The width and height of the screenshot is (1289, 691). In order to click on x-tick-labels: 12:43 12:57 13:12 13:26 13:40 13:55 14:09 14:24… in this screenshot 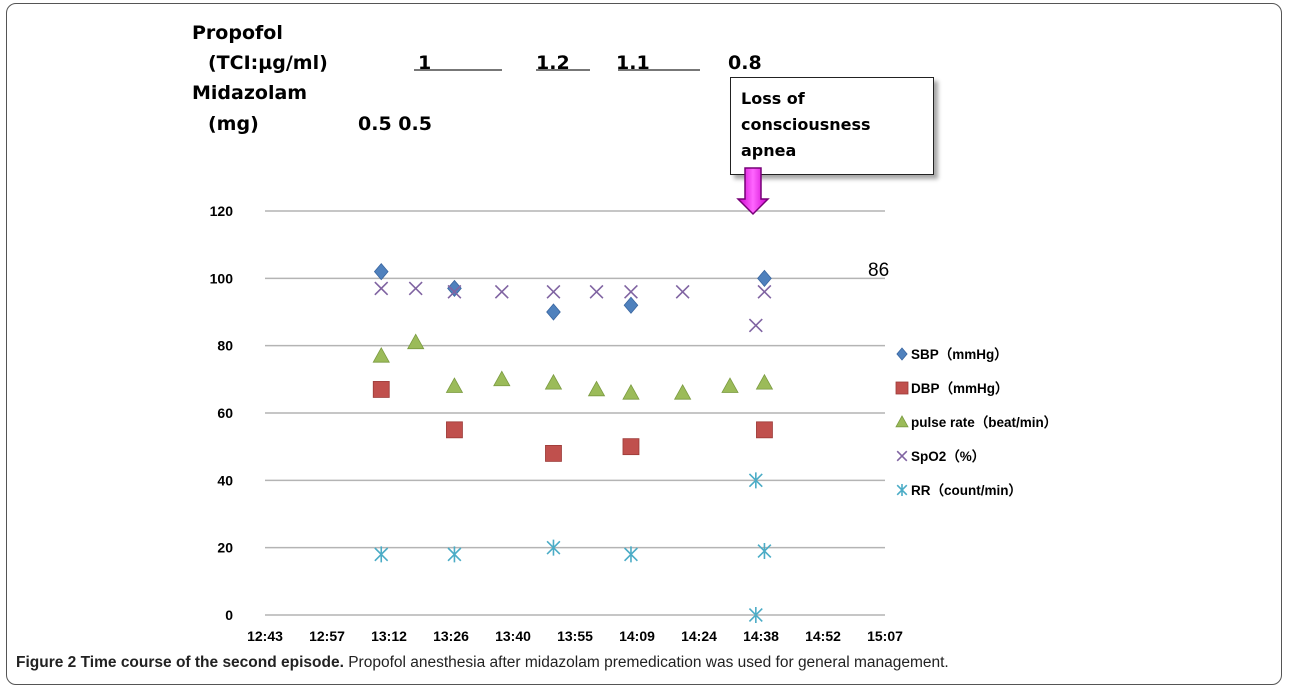, I will do `click(575, 636)`.